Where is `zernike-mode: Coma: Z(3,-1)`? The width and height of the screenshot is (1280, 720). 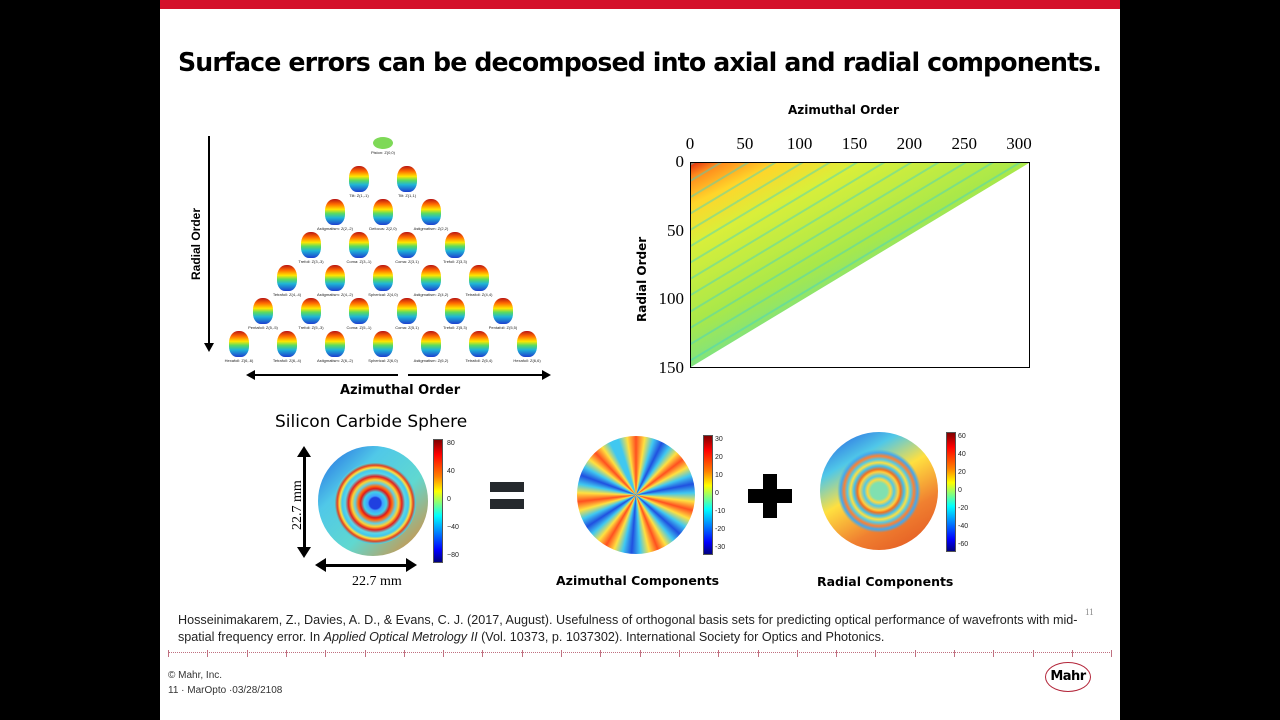
zernike-mode: Coma: Z(3,-1) is located at coordinates (359, 248).